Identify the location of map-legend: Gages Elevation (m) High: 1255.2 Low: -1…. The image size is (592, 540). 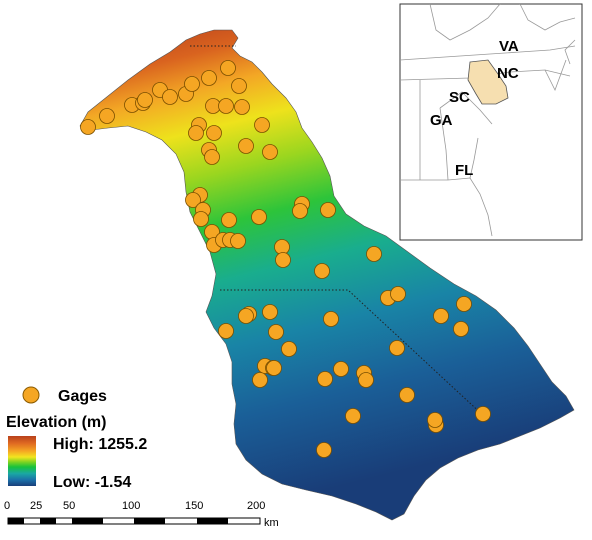
(76, 438).